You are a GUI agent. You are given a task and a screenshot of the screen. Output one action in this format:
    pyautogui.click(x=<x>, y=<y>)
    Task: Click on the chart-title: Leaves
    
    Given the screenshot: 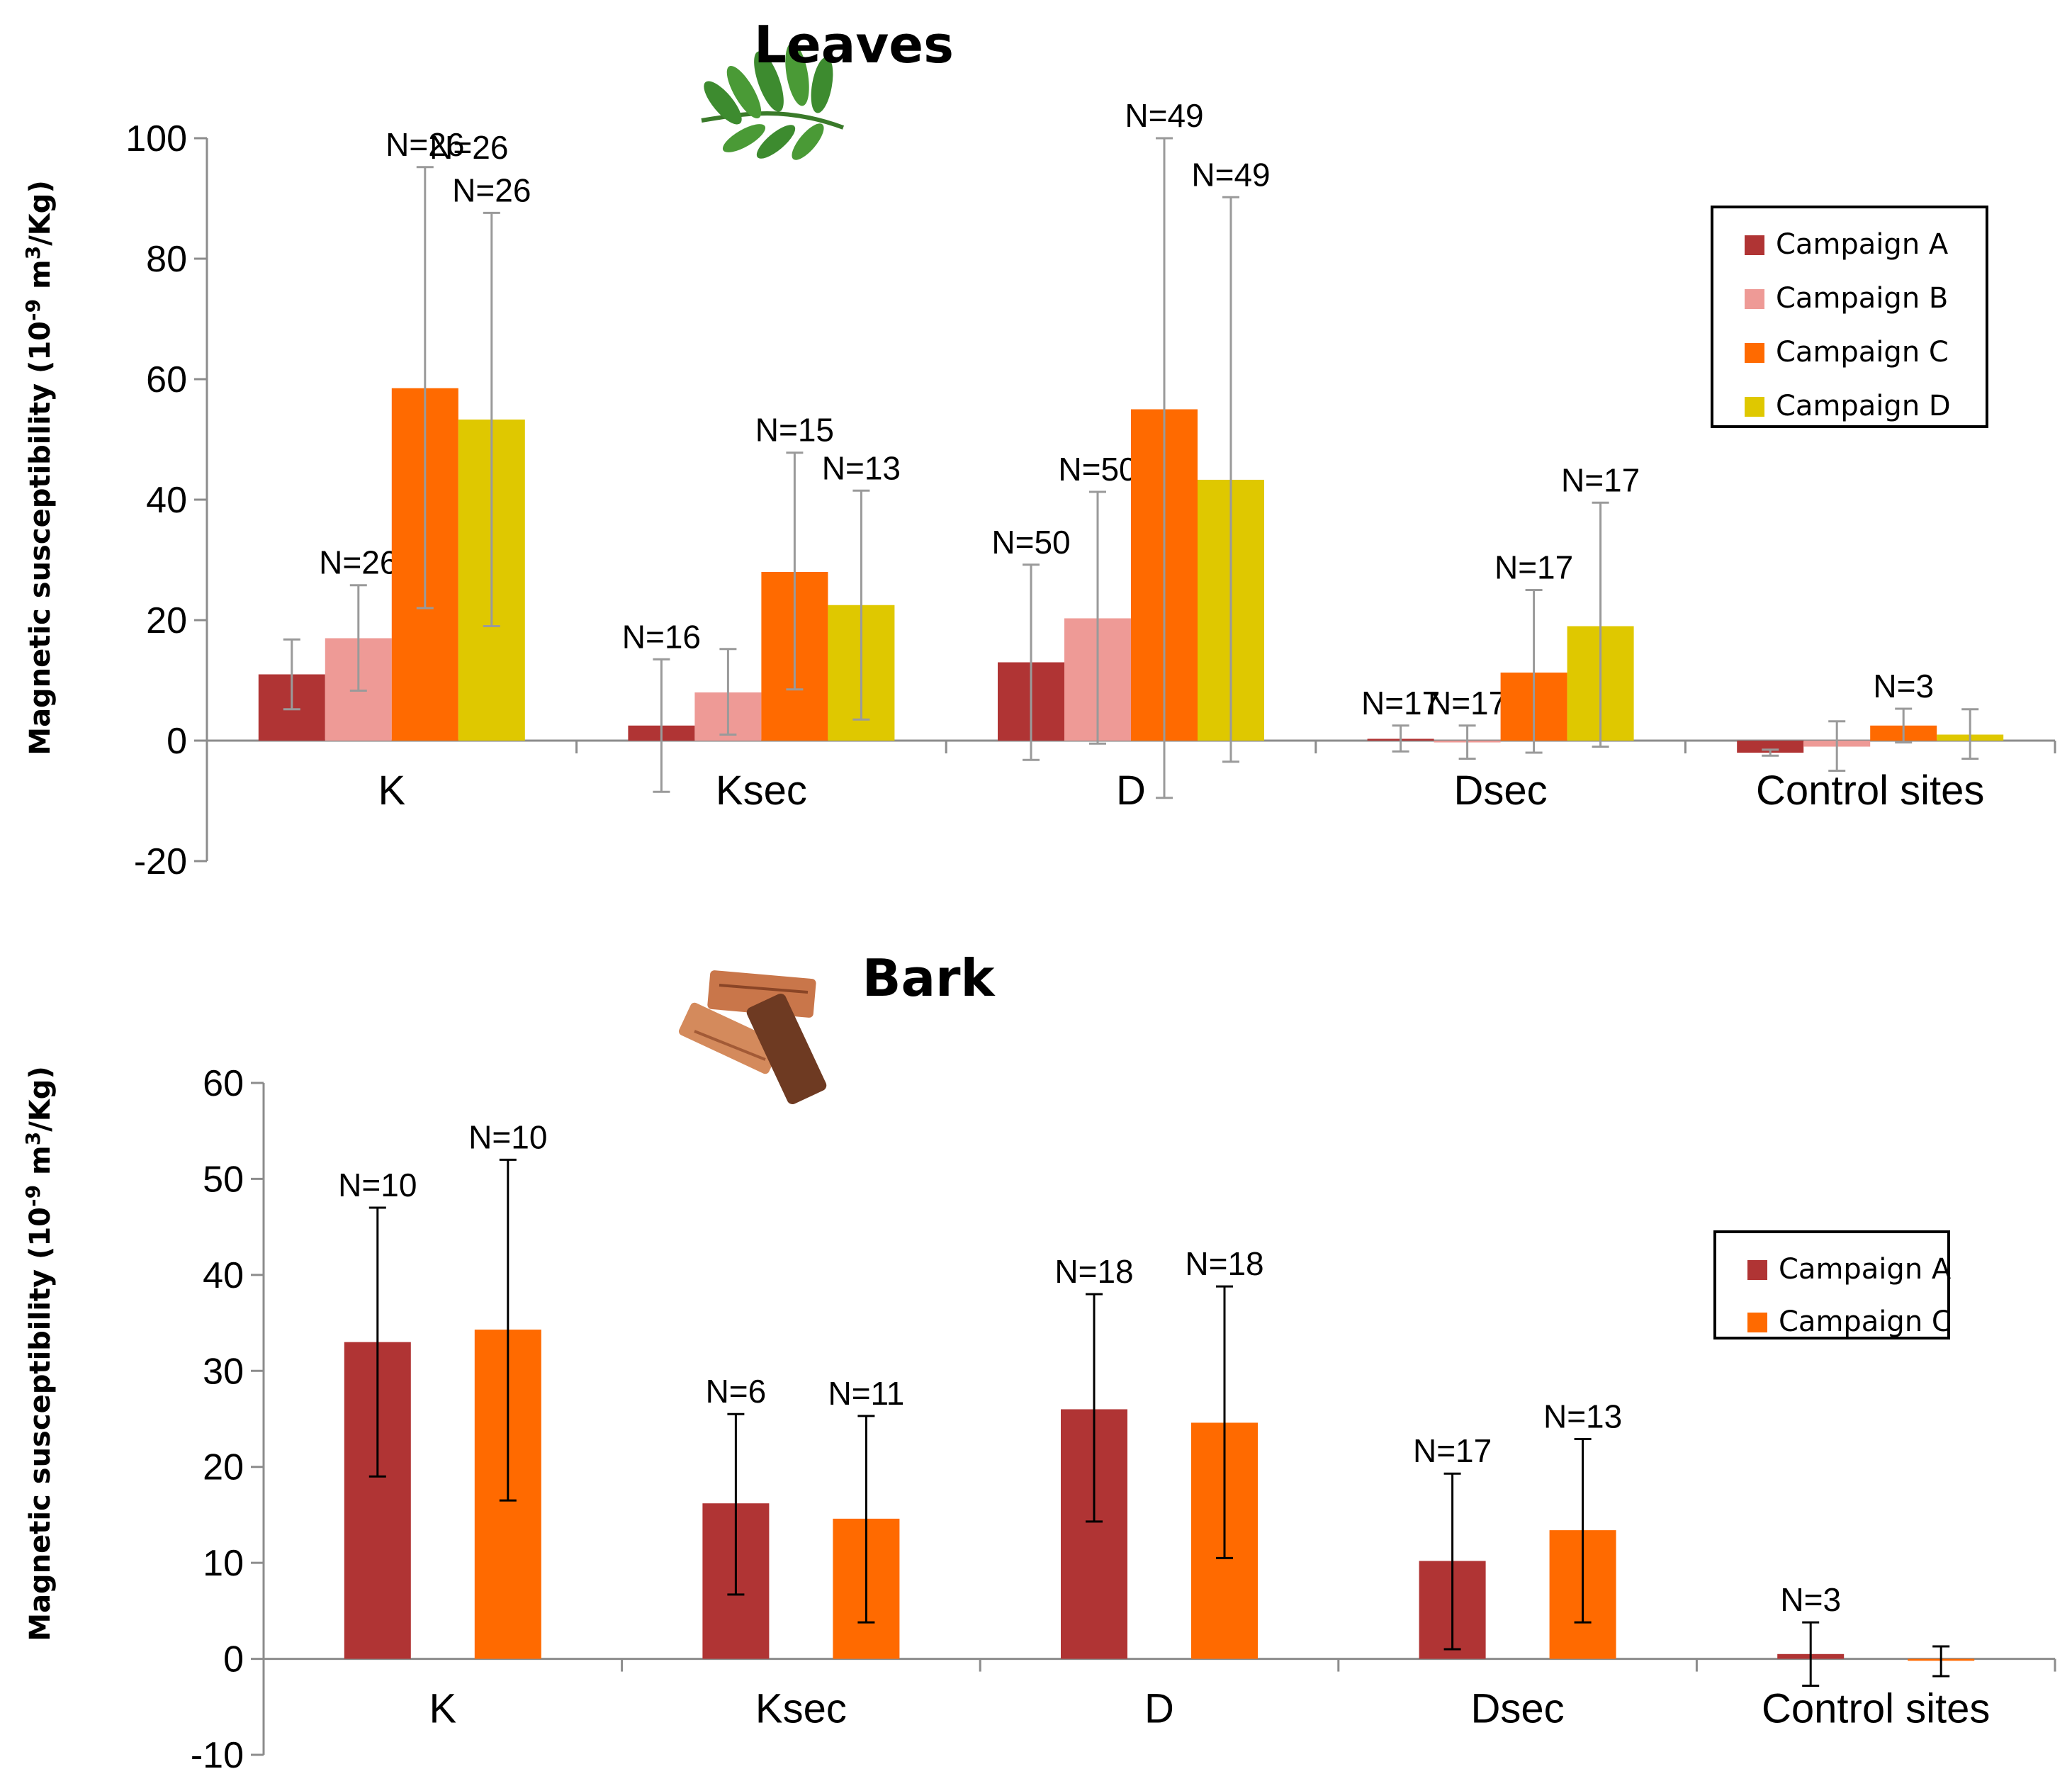 What is the action you would take?
    pyautogui.click(x=854, y=45)
    